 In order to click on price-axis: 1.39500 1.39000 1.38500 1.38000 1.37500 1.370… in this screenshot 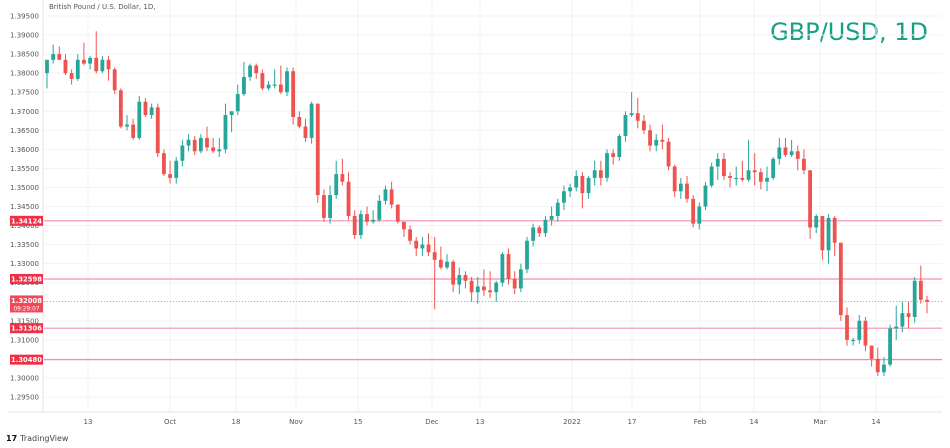, I will do `click(24, 207)`.